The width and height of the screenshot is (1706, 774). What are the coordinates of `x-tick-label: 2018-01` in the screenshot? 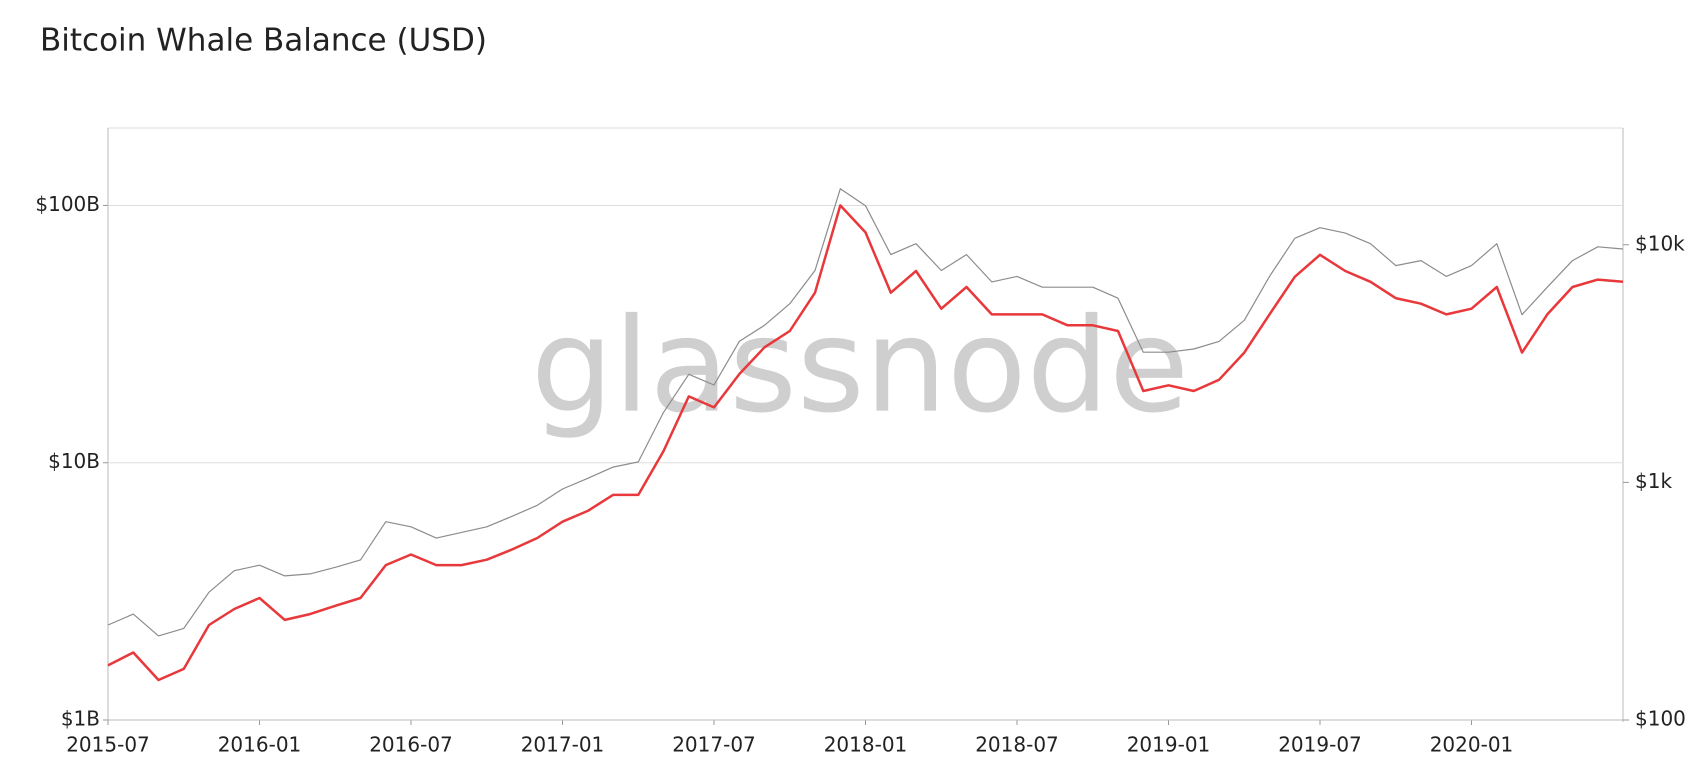 It's located at (866, 745).